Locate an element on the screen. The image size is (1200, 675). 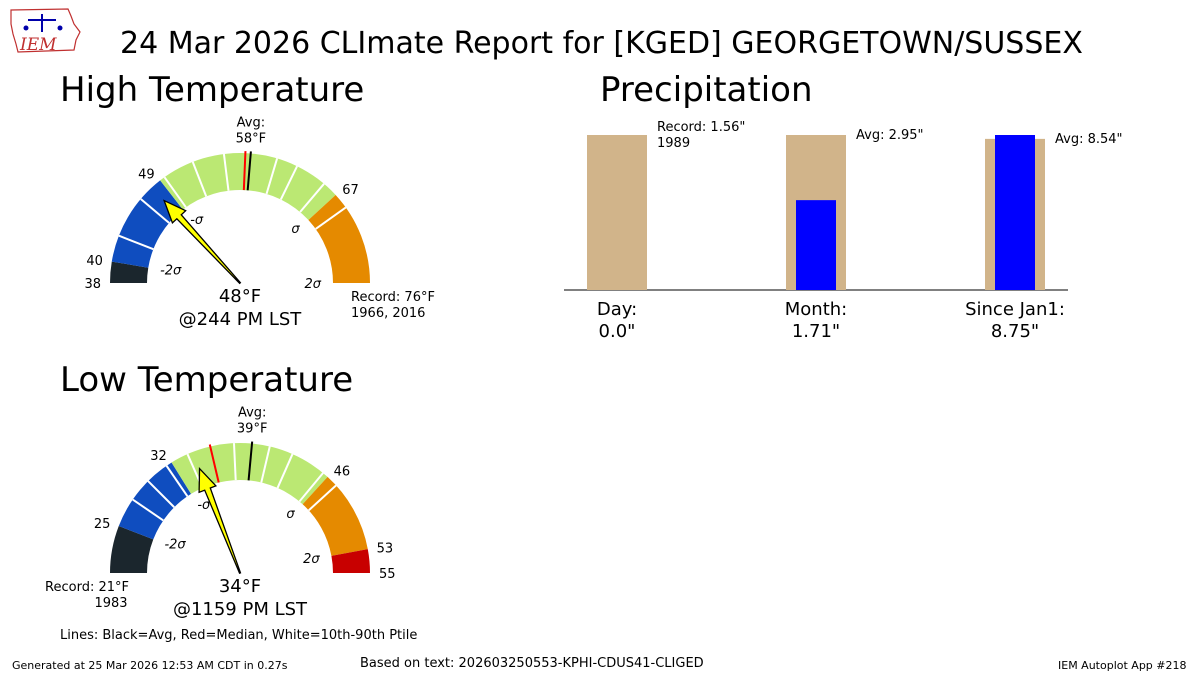
observation-time: @244 PM LST is located at coordinates (241, 319).